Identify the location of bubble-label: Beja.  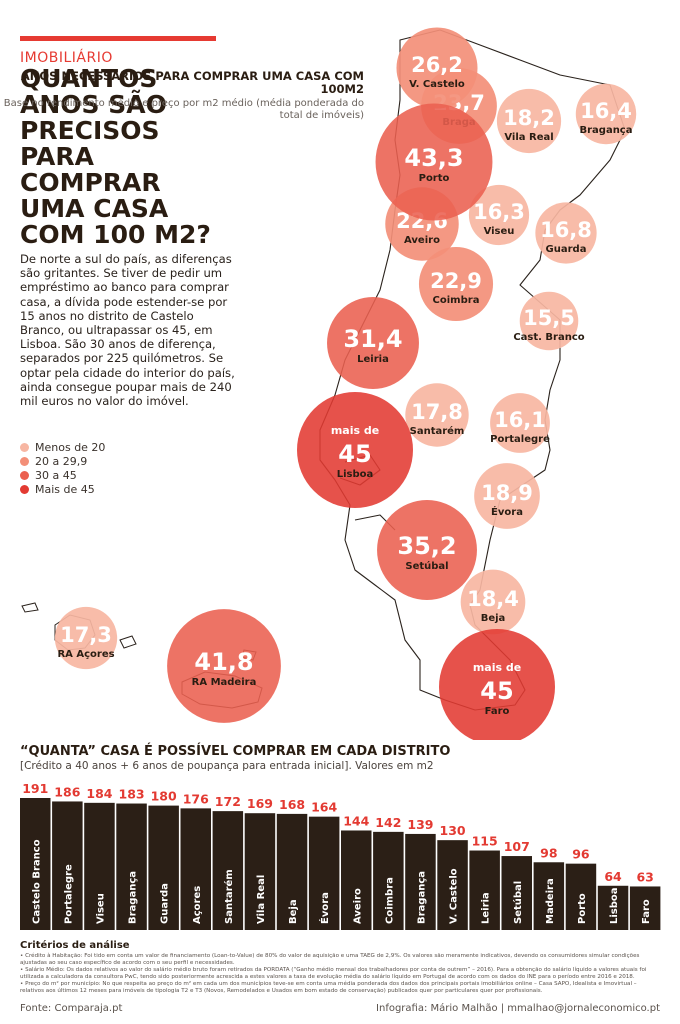
(493, 618).